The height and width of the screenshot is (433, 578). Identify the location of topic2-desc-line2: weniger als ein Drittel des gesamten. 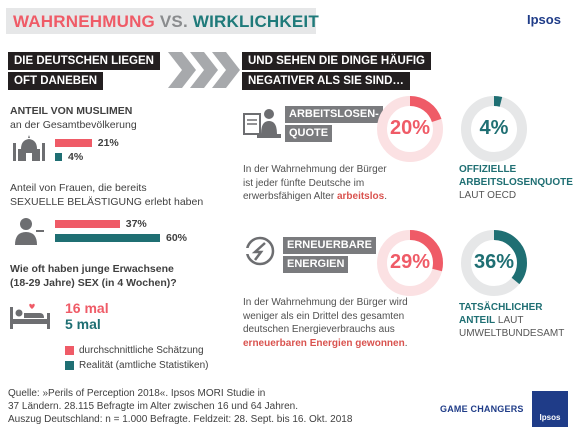
(324, 316).